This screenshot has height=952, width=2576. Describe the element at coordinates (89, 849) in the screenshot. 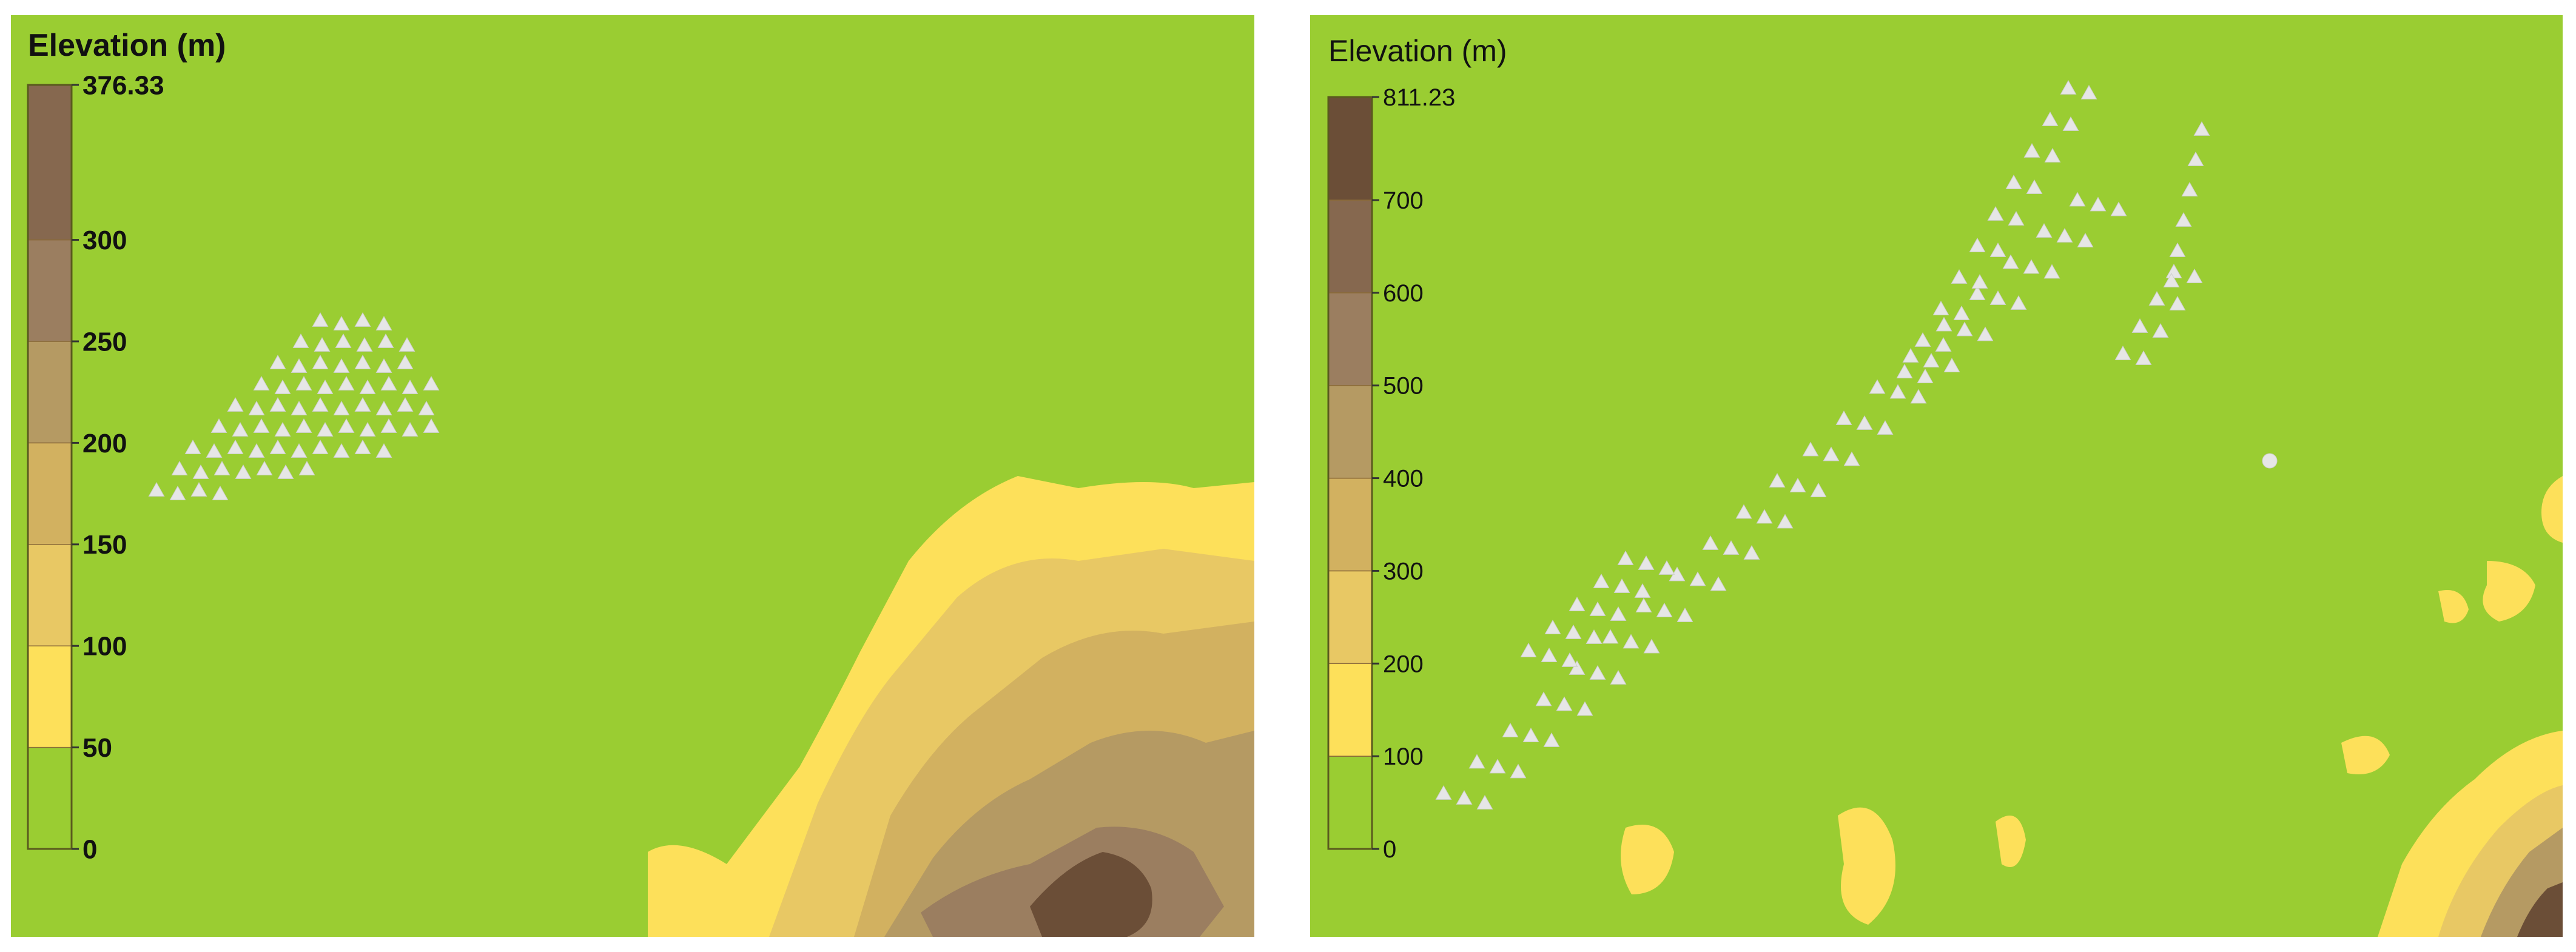

I see `legend-tick-label: 0` at that location.